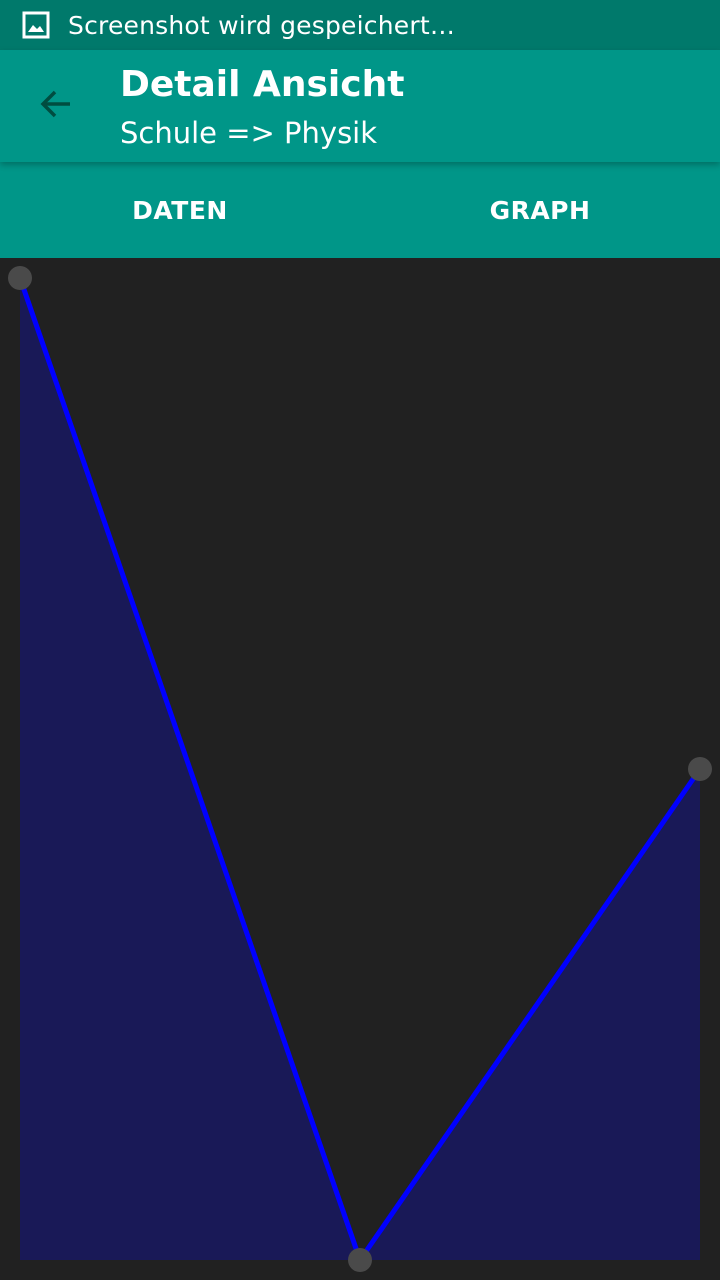 The image size is (720, 1280). What do you see at coordinates (249, 133) in the screenshot?
I see `page-subtitle: Schule => Physik` at bounding box center [249, 133].